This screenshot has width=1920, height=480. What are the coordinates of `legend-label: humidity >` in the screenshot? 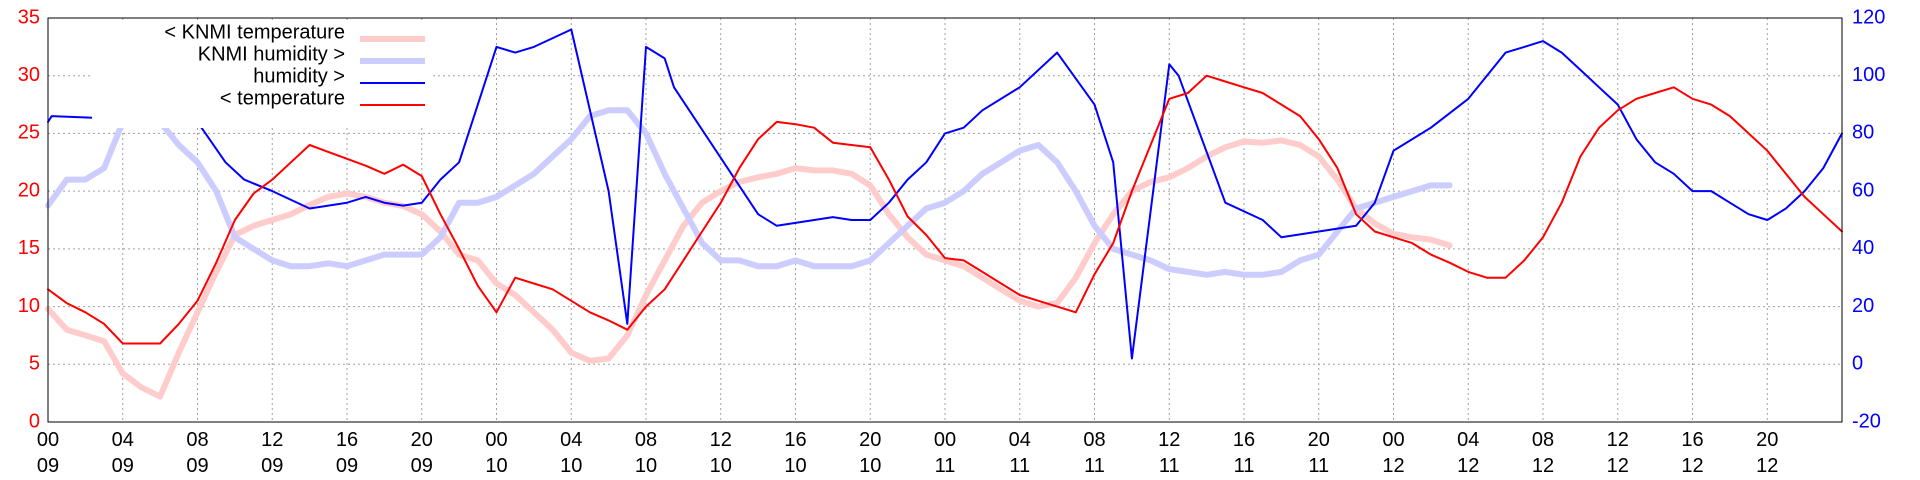 It's located at (299, 76).